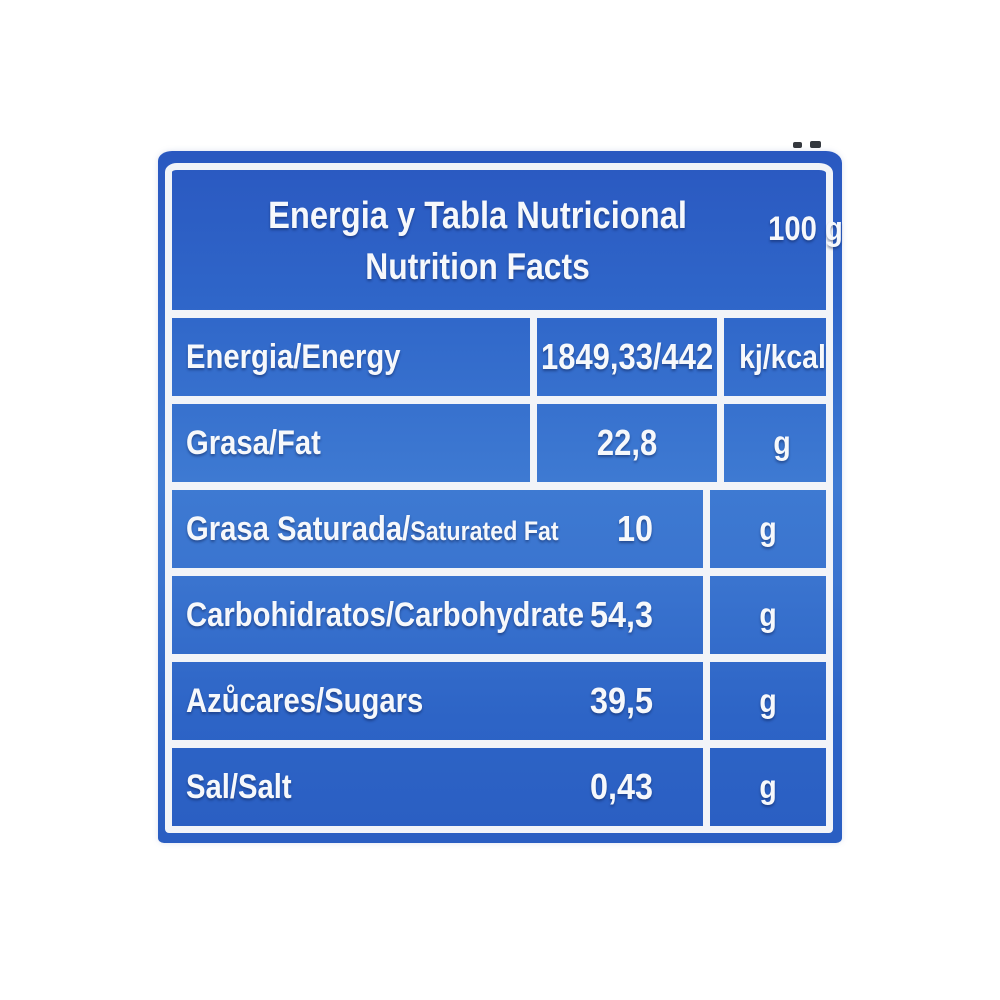 The image size is (1000, 1000). I want to click on row-label-secondary: Saturated Fat, so click(484, 530).